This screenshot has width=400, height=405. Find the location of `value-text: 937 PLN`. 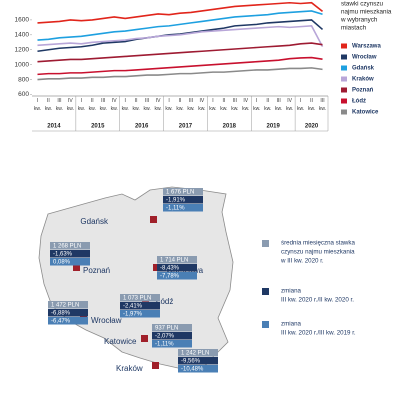

value-text: 937 PLN is located at coordinates (166, 329).